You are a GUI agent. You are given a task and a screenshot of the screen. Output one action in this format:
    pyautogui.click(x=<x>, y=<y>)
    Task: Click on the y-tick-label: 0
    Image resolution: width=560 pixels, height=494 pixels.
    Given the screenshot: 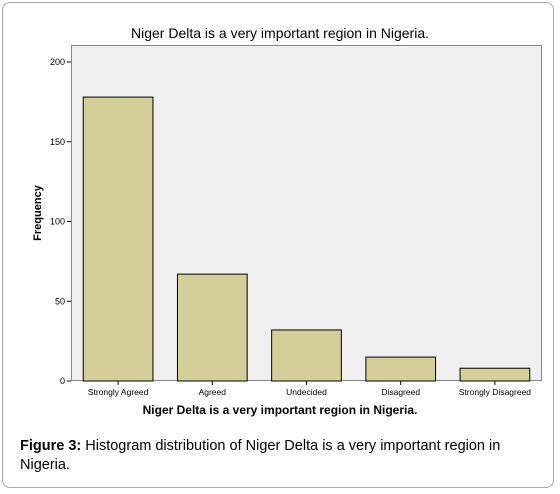 What is the action you would take?
    pyautogui.click(x=62, y=381)
    